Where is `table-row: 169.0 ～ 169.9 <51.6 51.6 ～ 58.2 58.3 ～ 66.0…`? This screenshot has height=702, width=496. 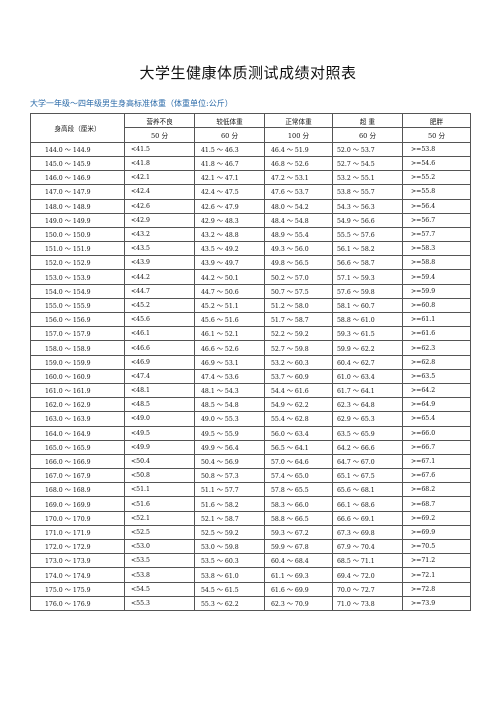 table-row: 169.0 ～ 169.9 <51.6 51.6 ～ 58.2 58.3 ～ 66.0… is located at coordinates (250, 504).